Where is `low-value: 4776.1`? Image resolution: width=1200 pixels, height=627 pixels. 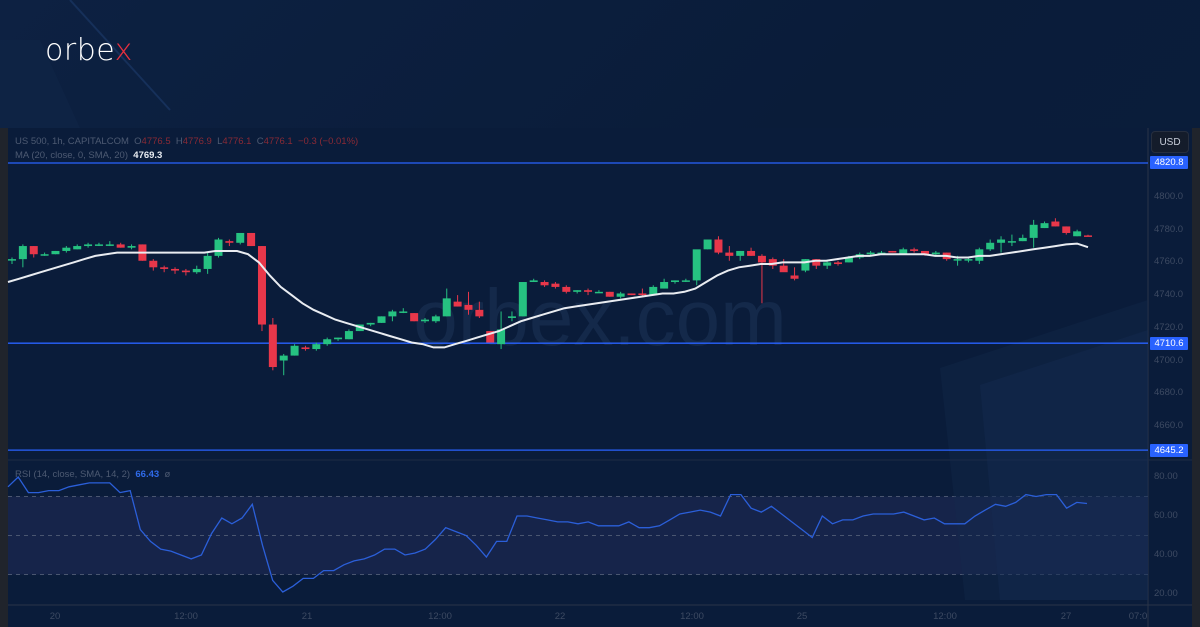 low-value: 4776.1 is located at coordinates (237, 141).